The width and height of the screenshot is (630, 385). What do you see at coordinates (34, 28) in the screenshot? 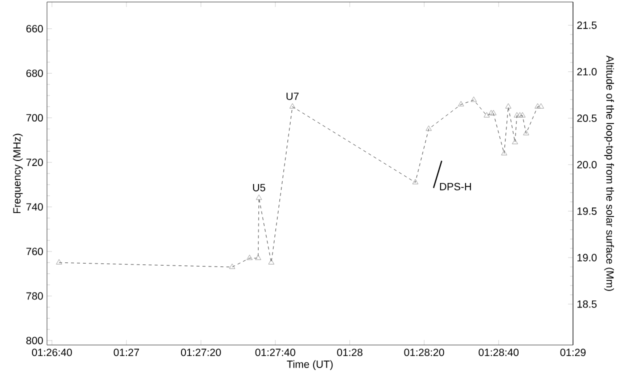
I see `y-tick-label: 660` at bounding box center [34, 28].